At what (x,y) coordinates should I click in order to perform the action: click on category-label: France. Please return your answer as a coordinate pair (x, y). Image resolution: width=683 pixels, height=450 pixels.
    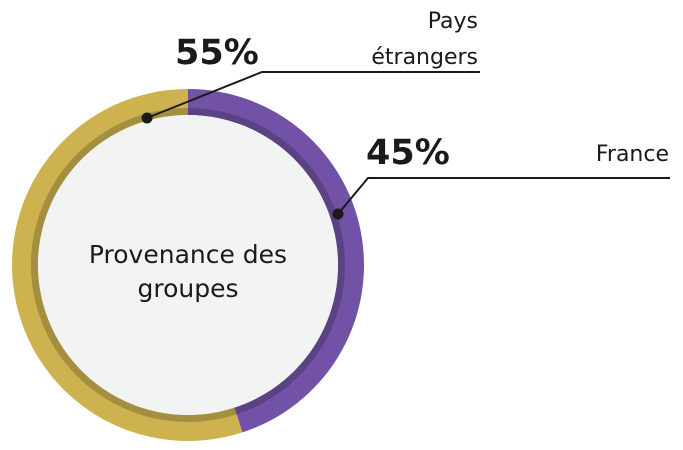
    Looking at the image, I should click on (632, 154).